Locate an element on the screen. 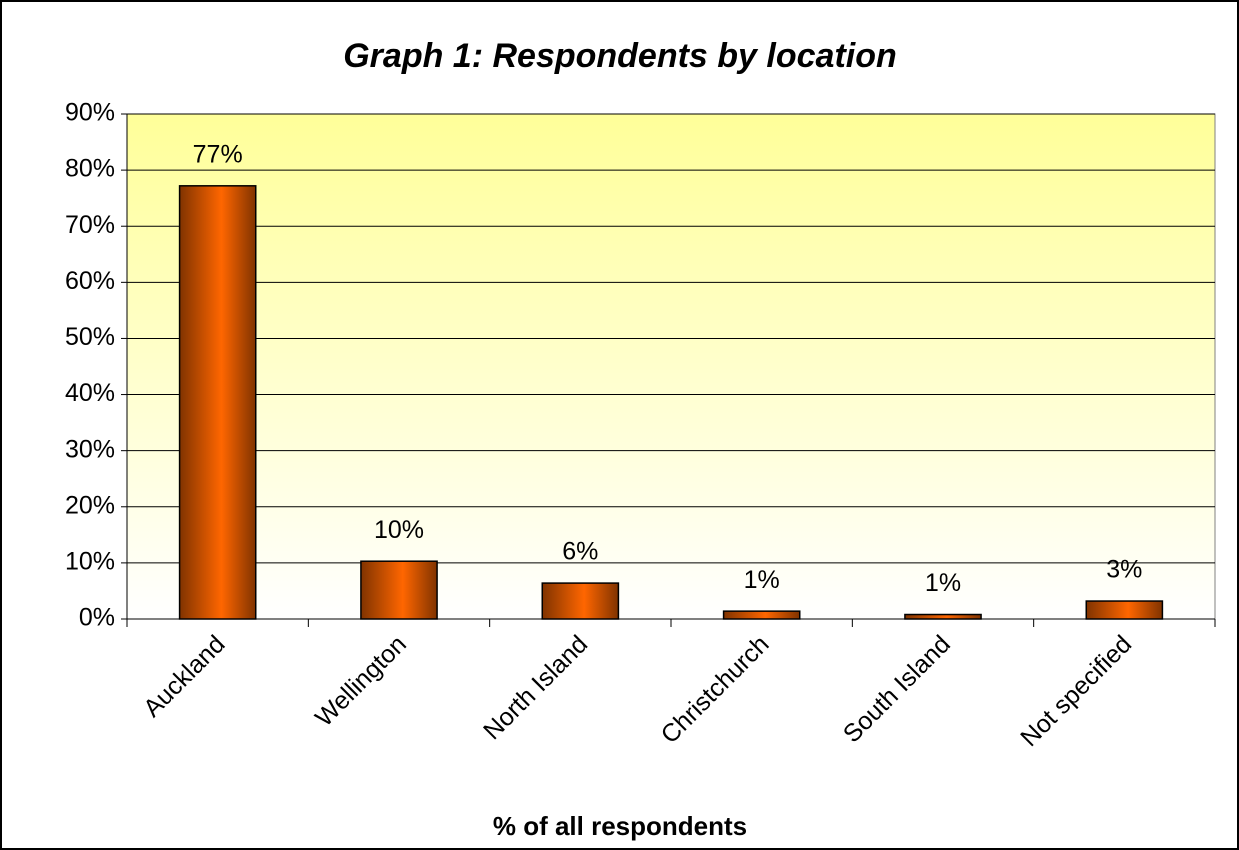  y-tick-label: 80% is located at coordinates (90, 169).